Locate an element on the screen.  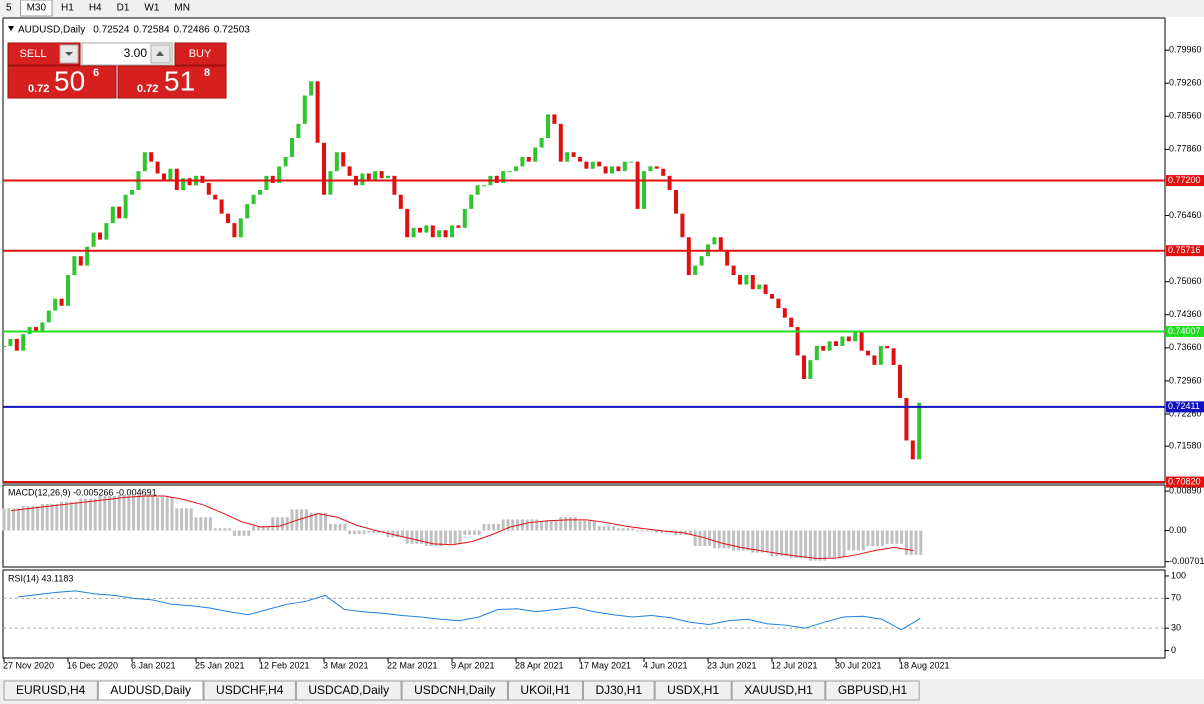
symbol-name: AUDUSD,Daily is located at coordinates (51, 30).